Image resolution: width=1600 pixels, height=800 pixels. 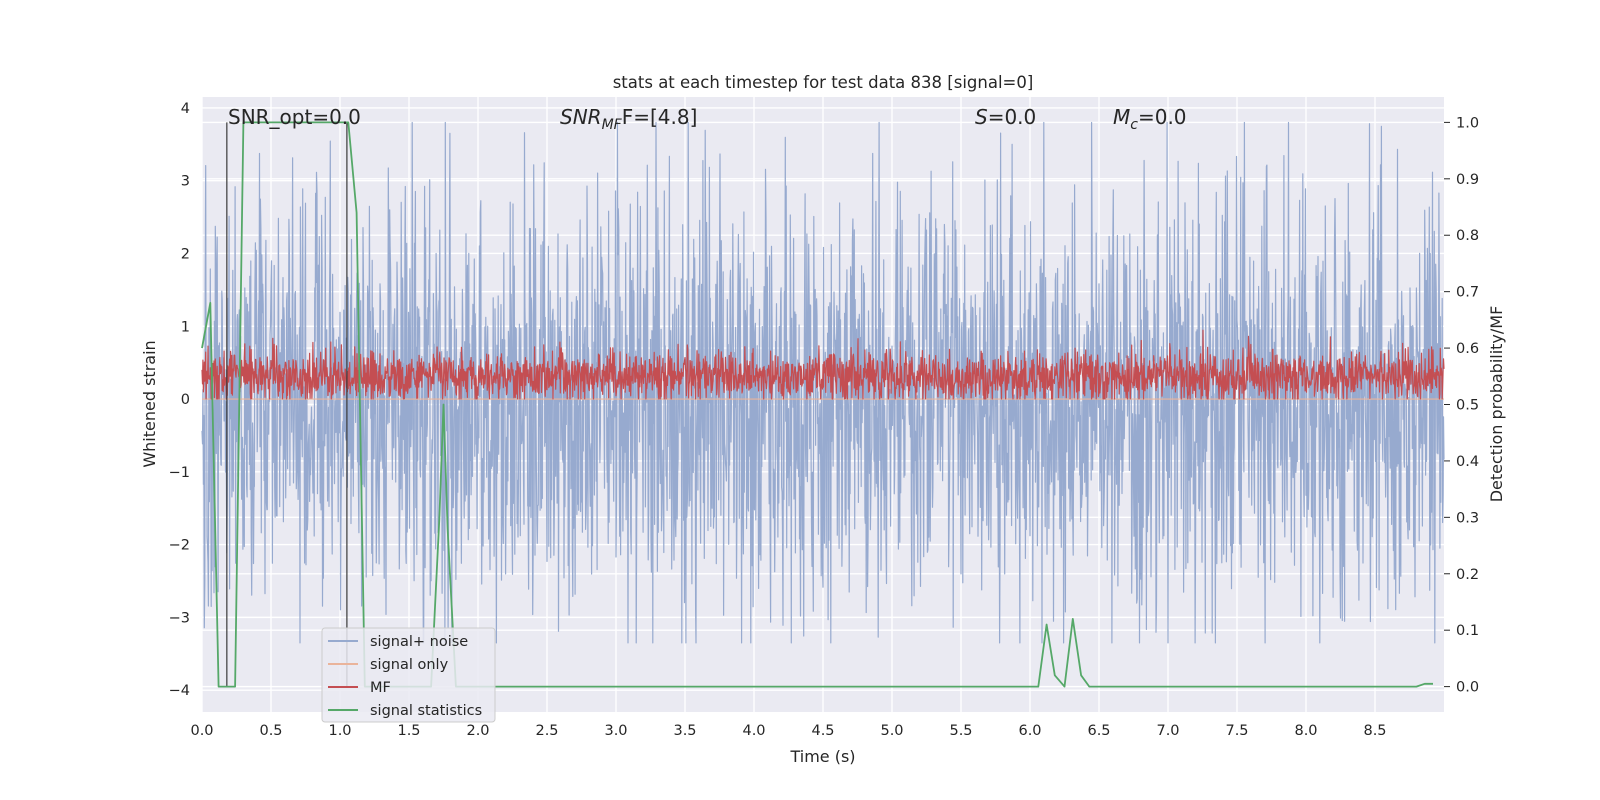 I want to click on y-tick-label: 2, so click(x=185, y=254).